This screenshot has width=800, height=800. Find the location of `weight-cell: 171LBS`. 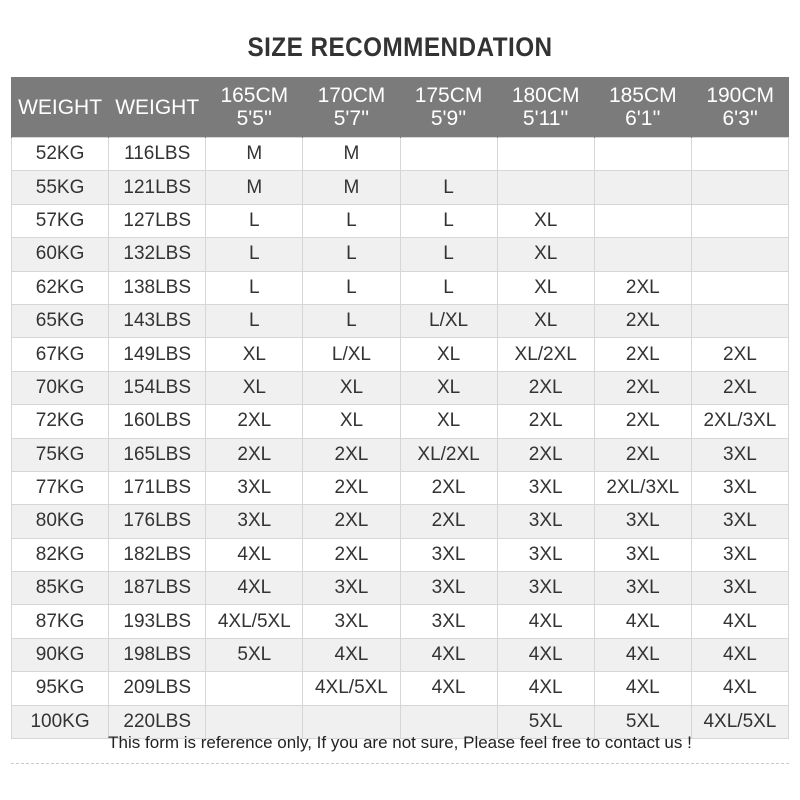

weight-cell: 171LBS is located at coordinates (157, 488).